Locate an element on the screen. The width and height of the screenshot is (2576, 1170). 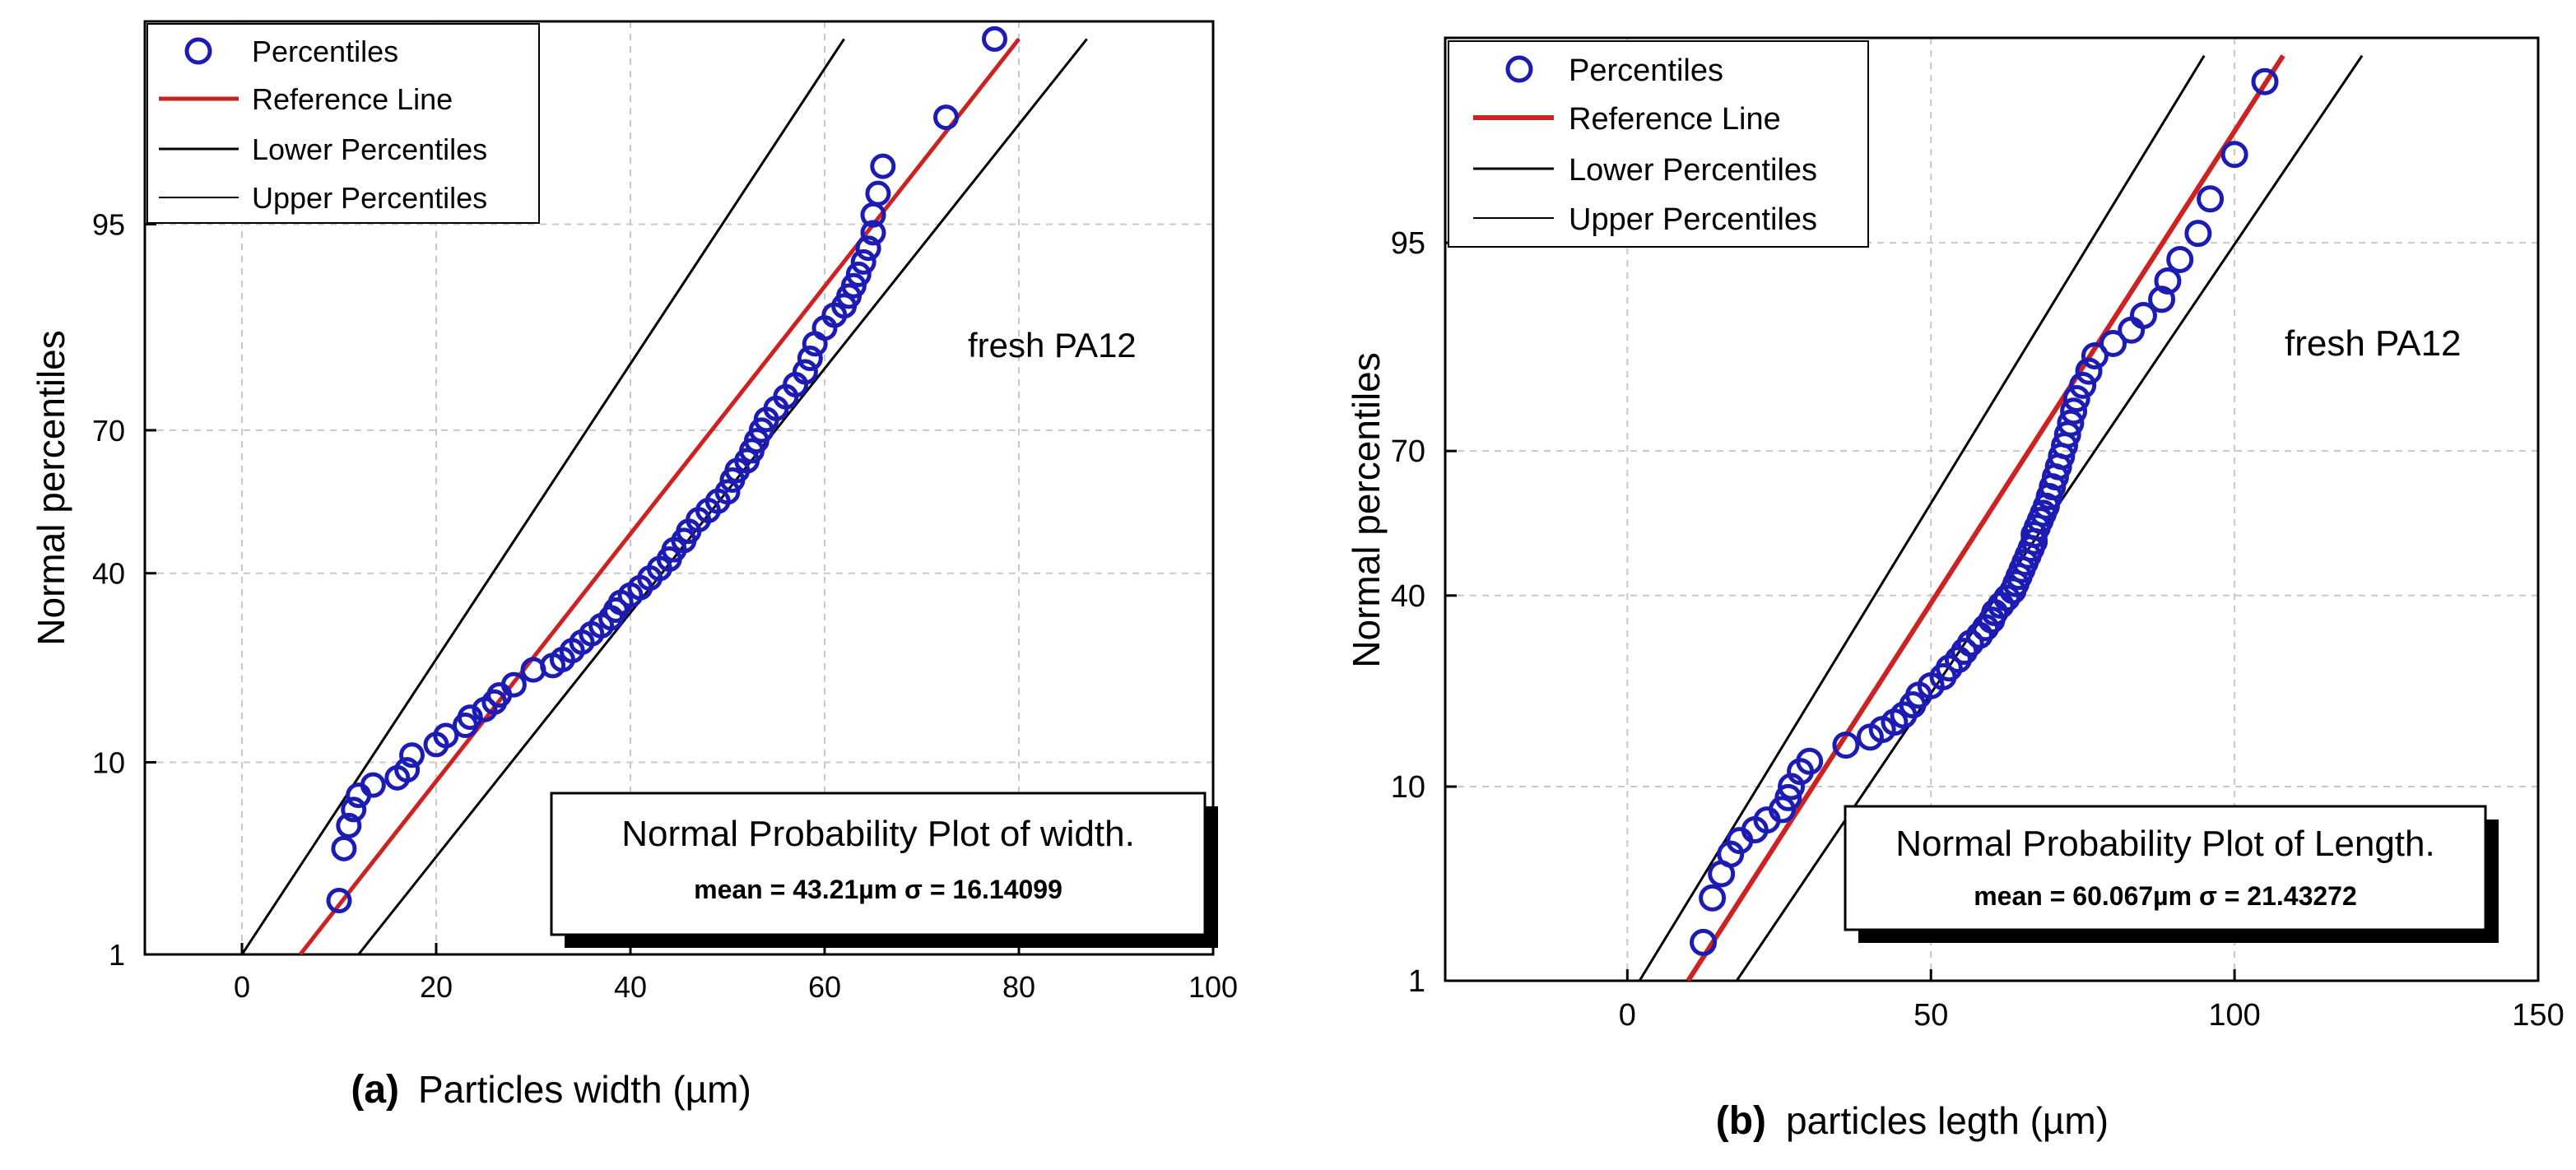
panel-label-a: (a) is located at coordinates (375, 1090).